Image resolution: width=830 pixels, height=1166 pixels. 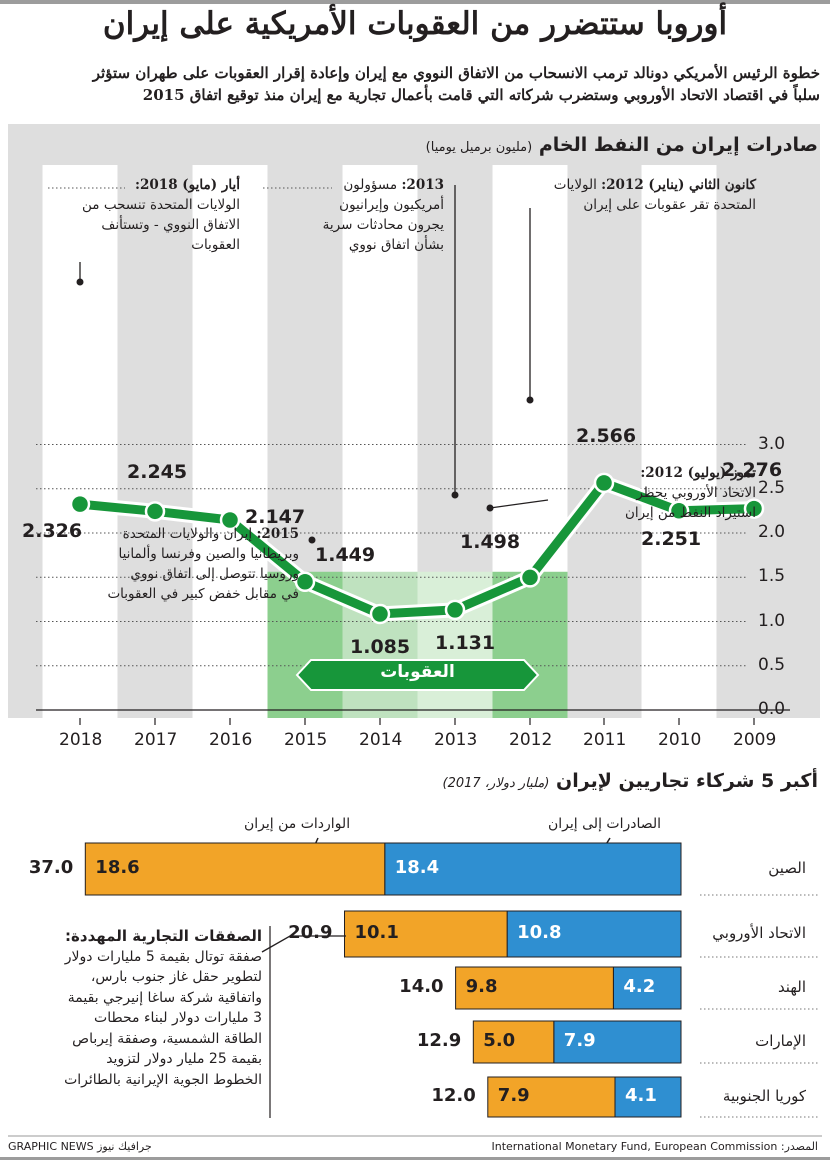 I want to click on trade-chart-unit: (مليار دولار، 2017), so click(x=496, y=783).